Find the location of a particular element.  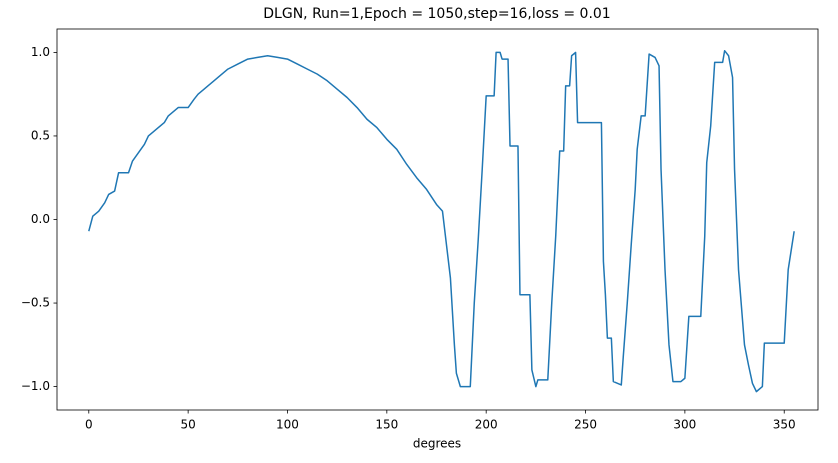

x-tick-label: 150 is located at coordinates (386, 425).